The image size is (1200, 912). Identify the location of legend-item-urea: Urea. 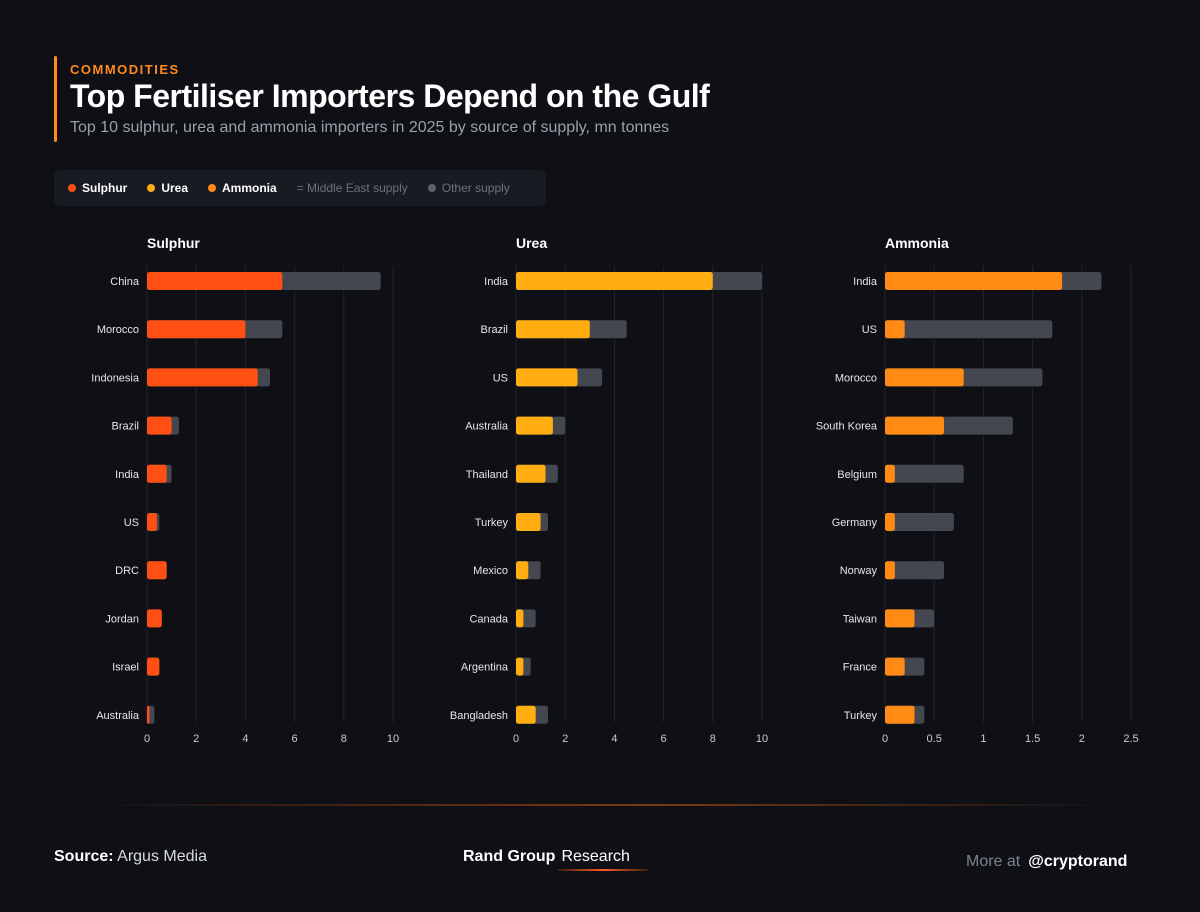
(167, 188).